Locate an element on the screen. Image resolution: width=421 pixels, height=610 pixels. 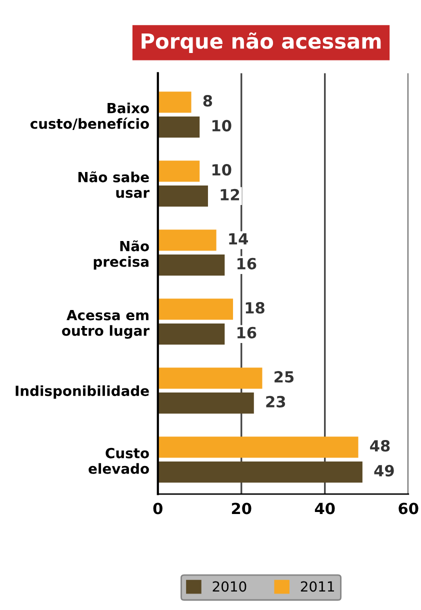
data-label: 12 is located at coordinates (230, 194).